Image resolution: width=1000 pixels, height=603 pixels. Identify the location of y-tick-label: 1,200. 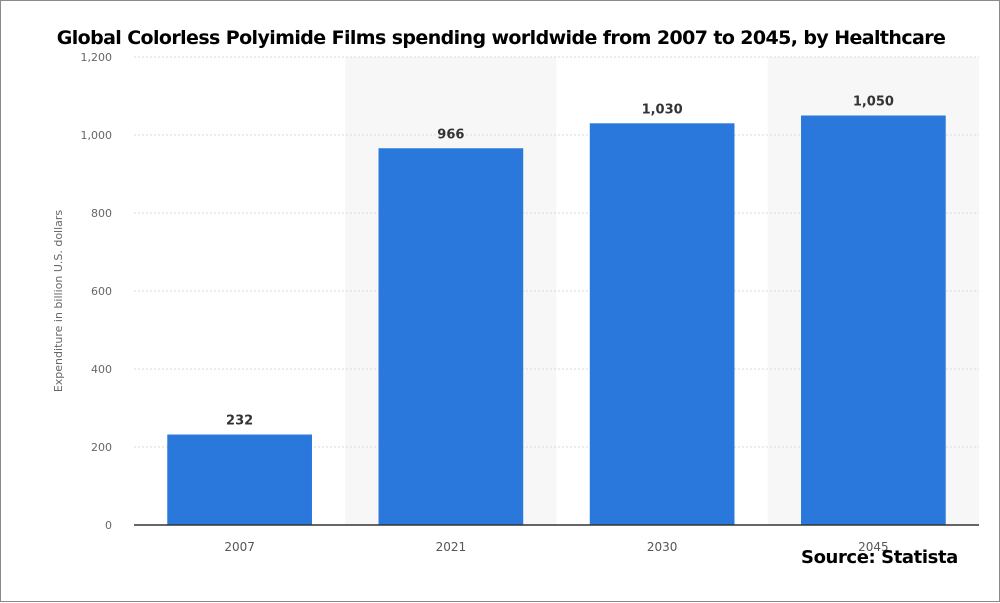
(97, 57).